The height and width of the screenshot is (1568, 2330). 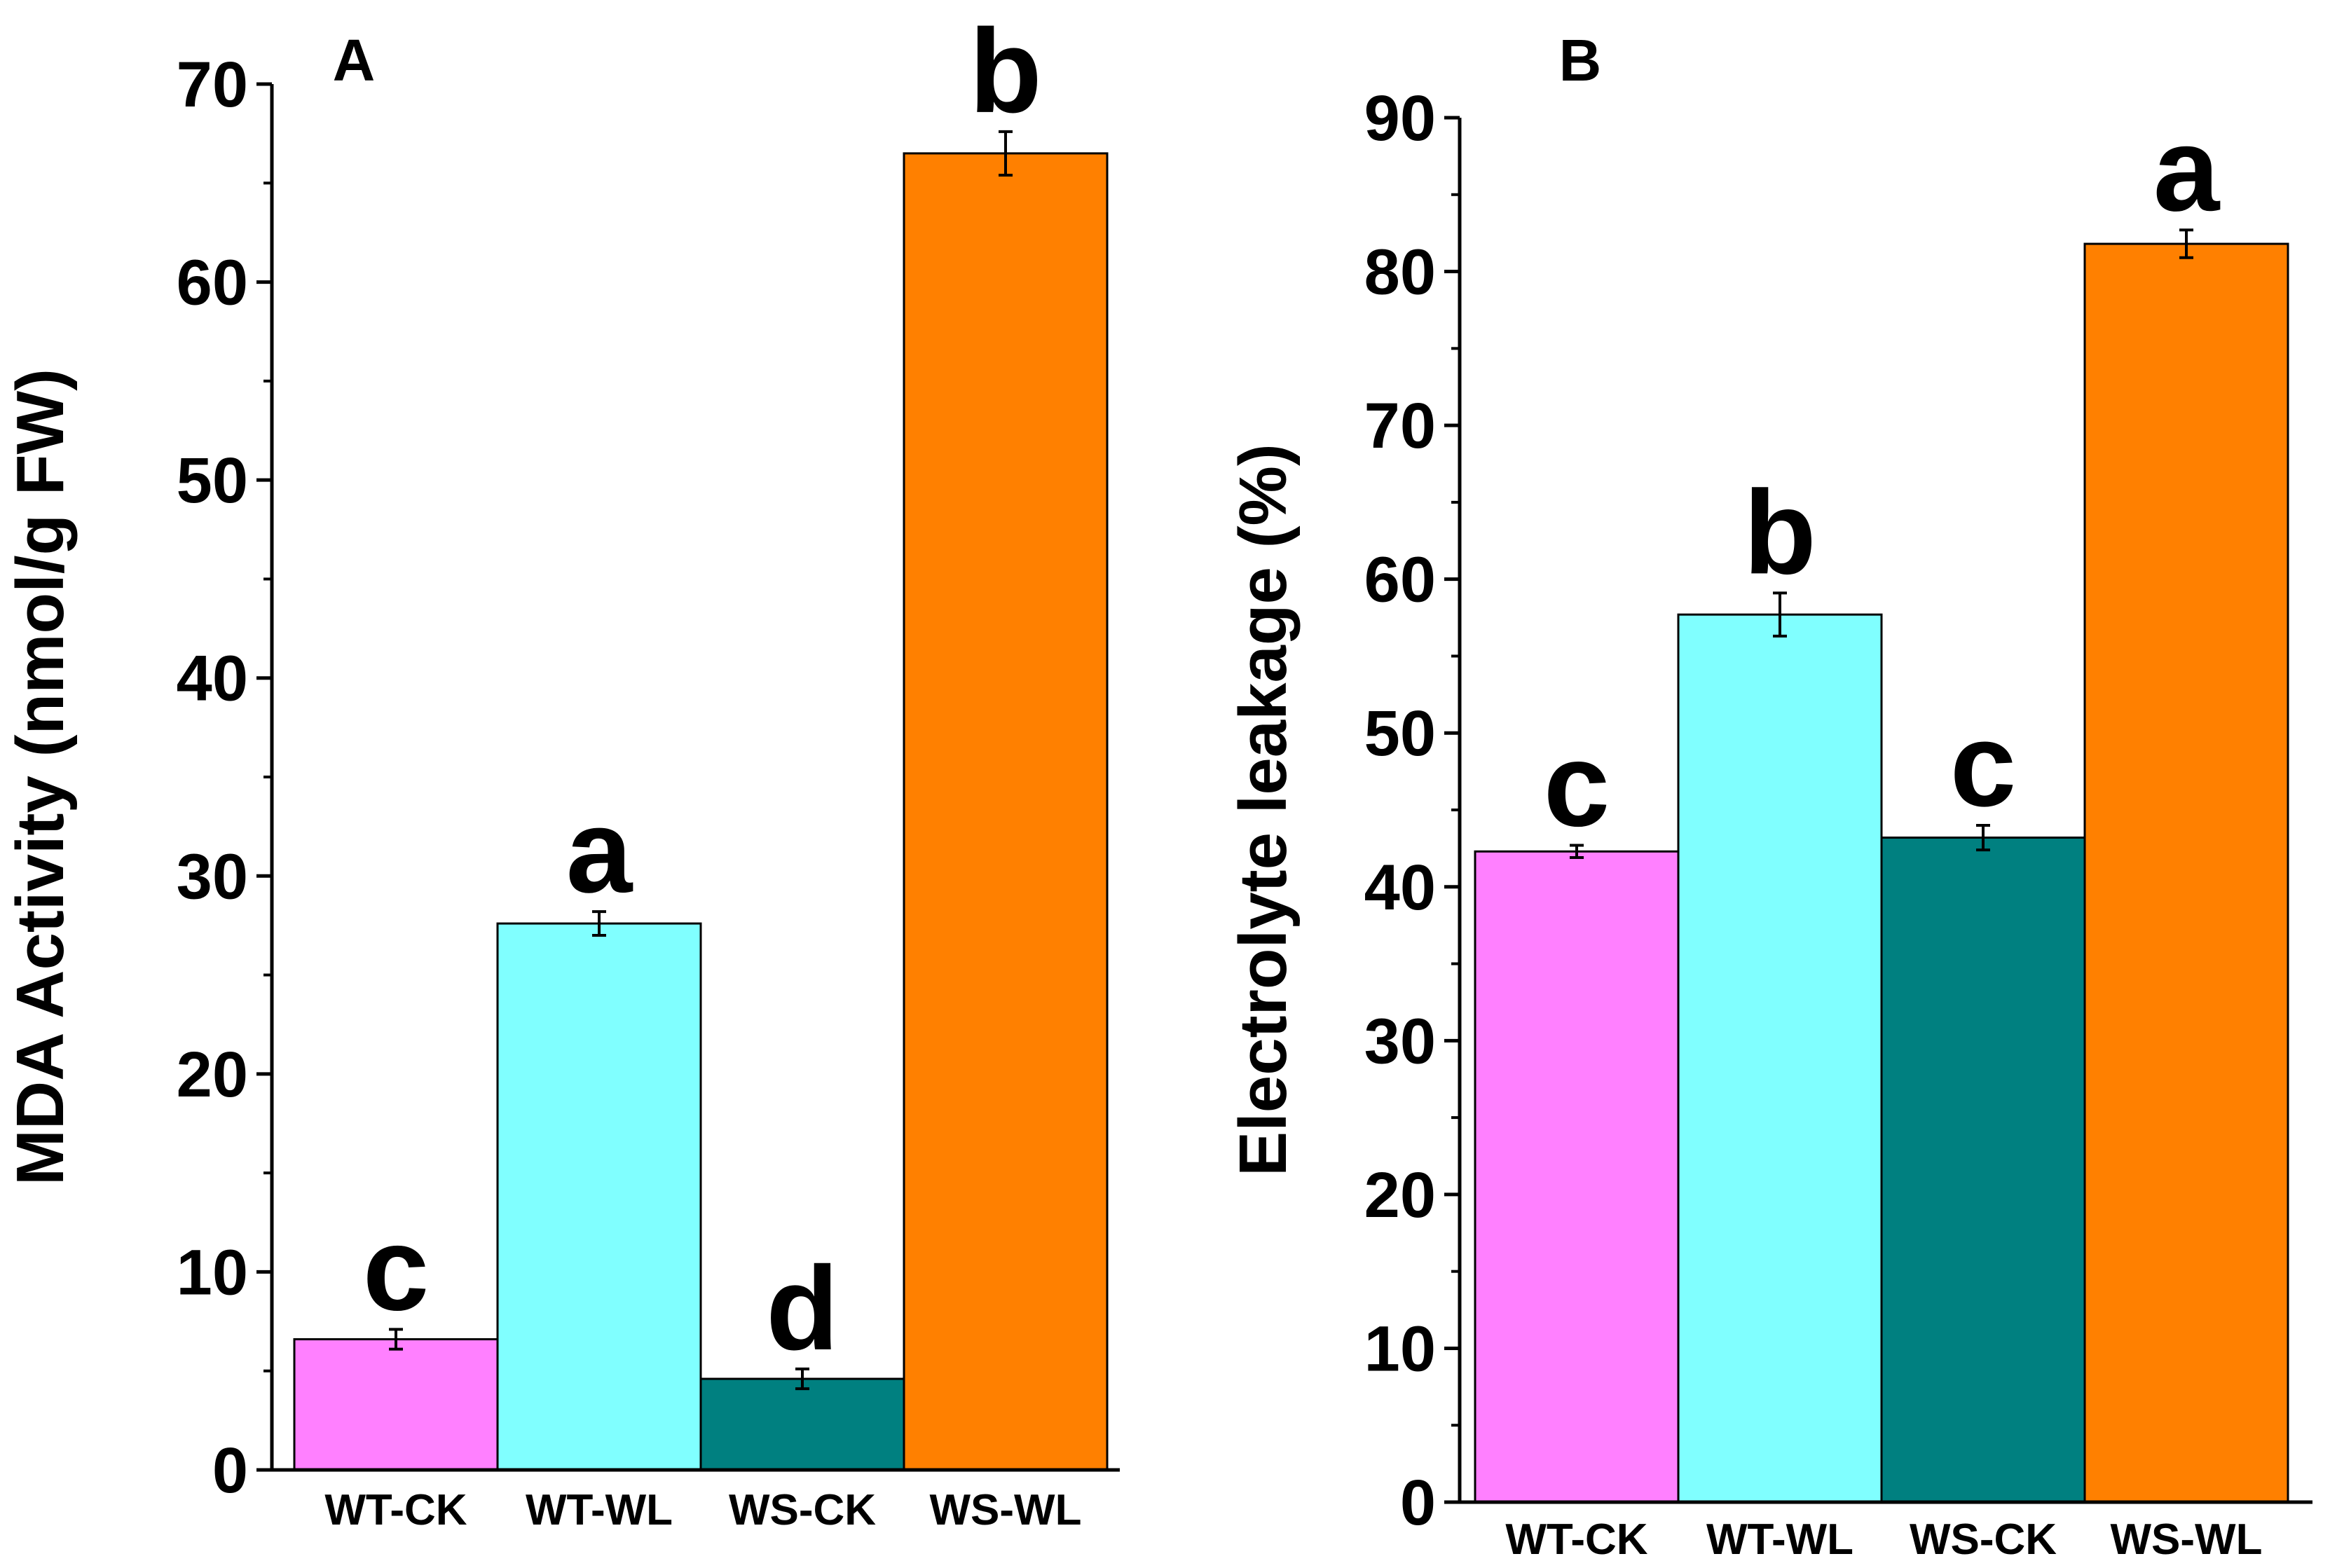 What do you see at coordinates (40, 777) in the screenshot?
I see `y-axis-title: MDA Activity (nmol/g FW)` at bounding box center [40, 777].